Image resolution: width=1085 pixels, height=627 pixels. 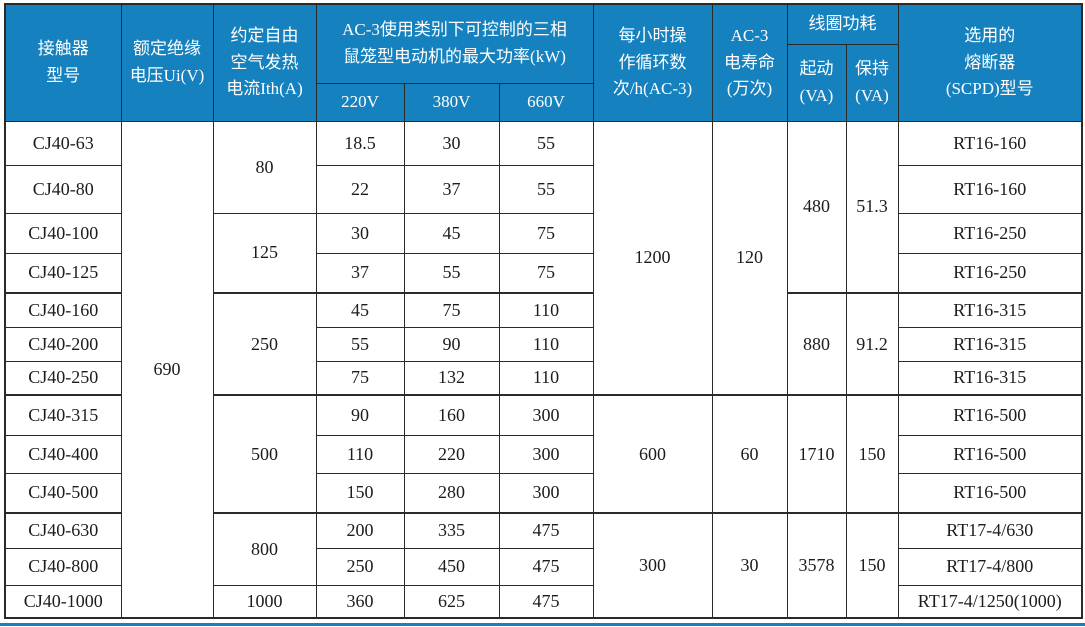 I want to click on model-cell: CJ40-1000, so click(x=63, y=601).